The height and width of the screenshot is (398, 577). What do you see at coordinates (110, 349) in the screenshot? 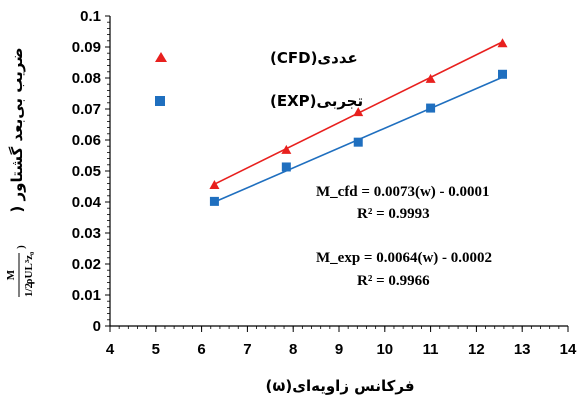
I see `x-tick-label: 4` at bounding box center [110, 349].